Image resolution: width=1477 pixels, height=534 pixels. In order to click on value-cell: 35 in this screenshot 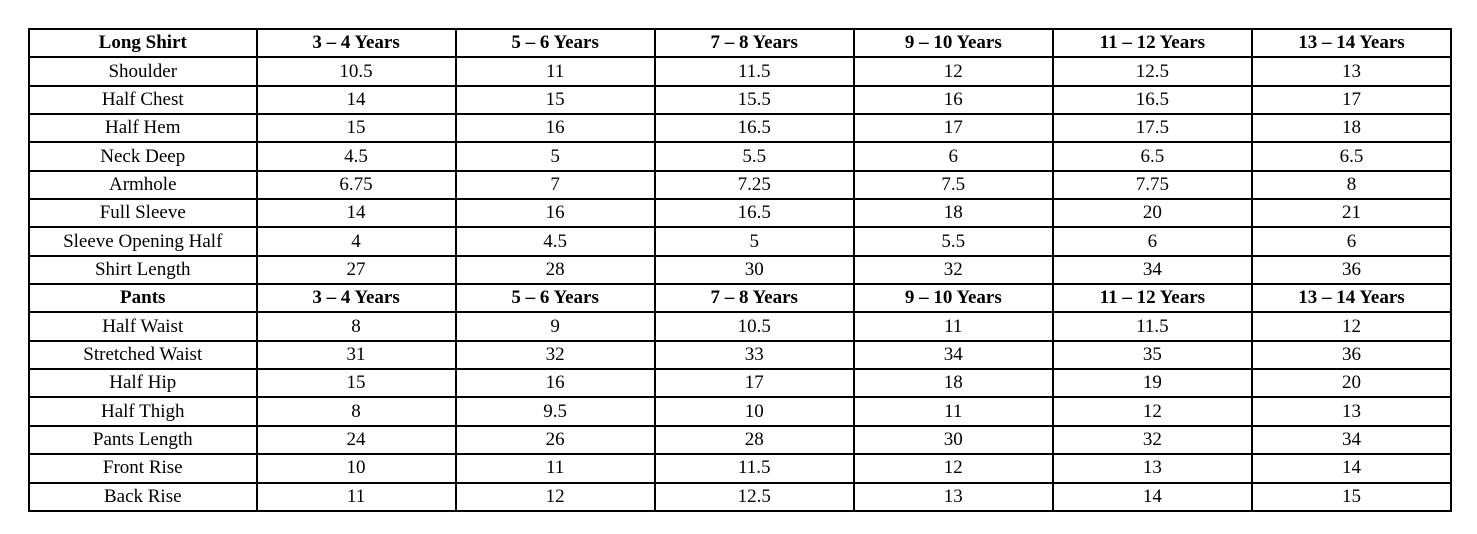, I will do `click(1152, 355)`.